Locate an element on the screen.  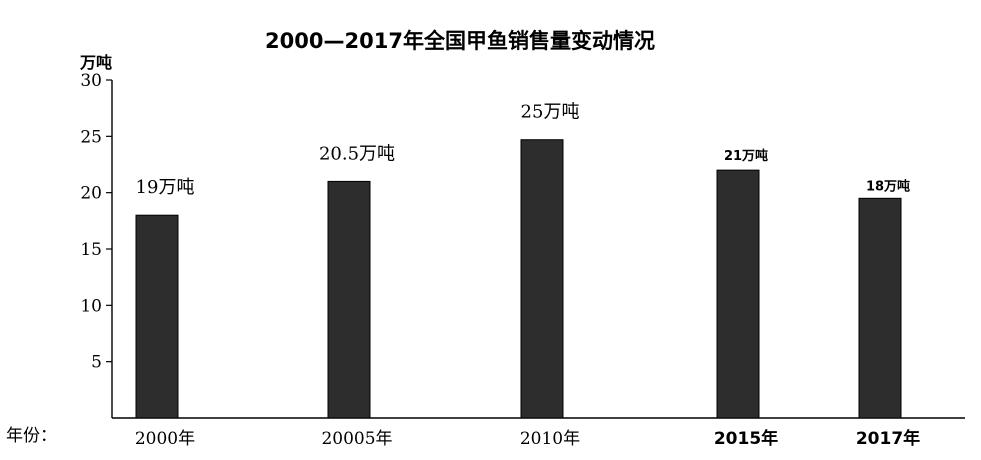
bar-data-label: 21万吨 is located at coordinates (746, 156).